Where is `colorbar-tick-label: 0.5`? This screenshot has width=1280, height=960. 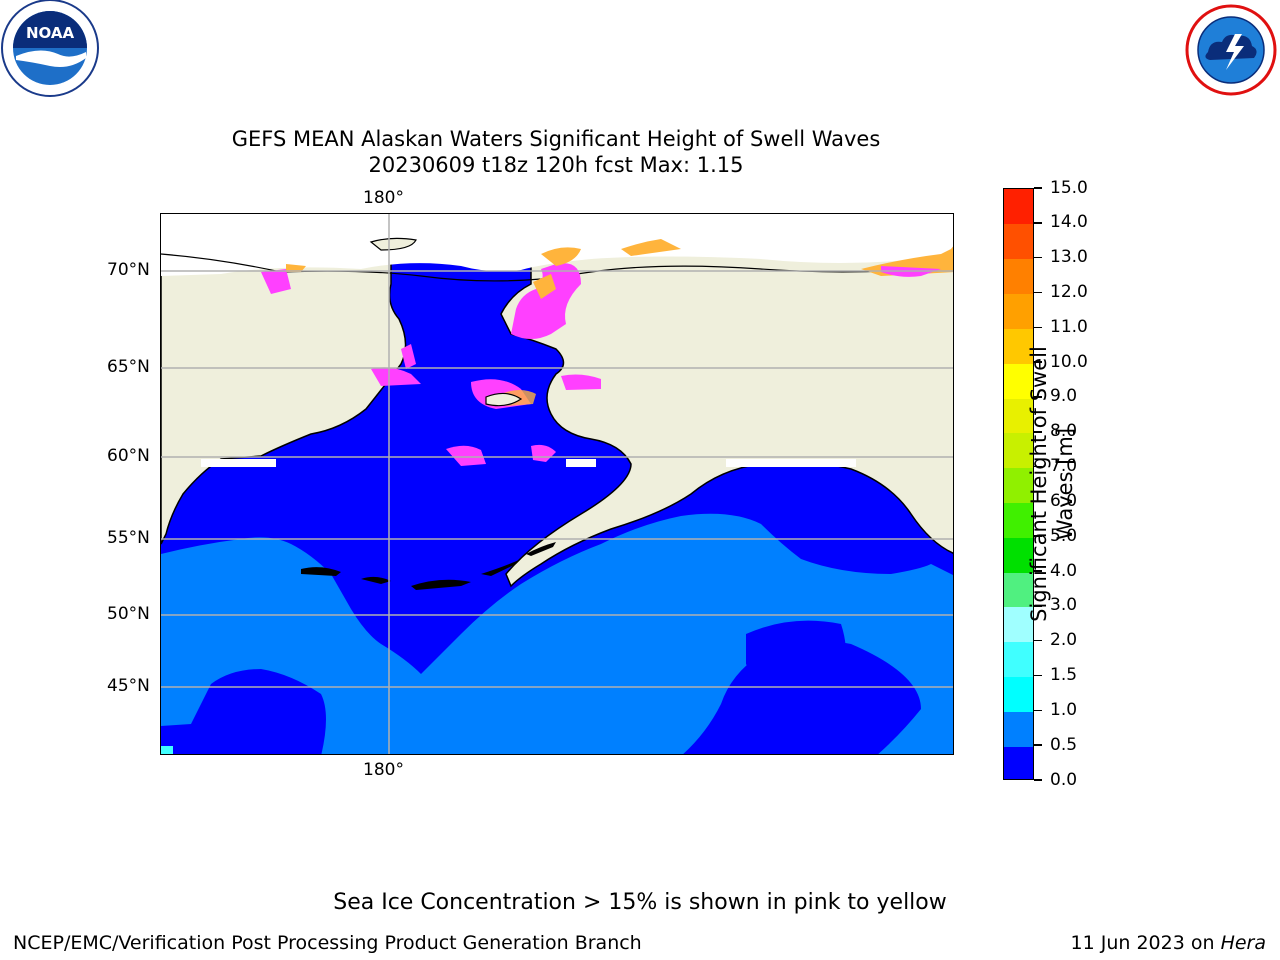 colorbar-tick-label: 0.5 is located at coordinates (1064, 744).